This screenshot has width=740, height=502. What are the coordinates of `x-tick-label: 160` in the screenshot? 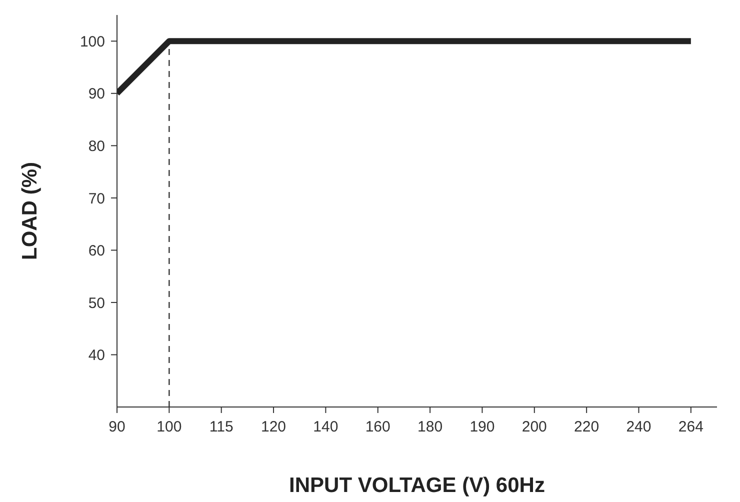 It's located at (377, 427).